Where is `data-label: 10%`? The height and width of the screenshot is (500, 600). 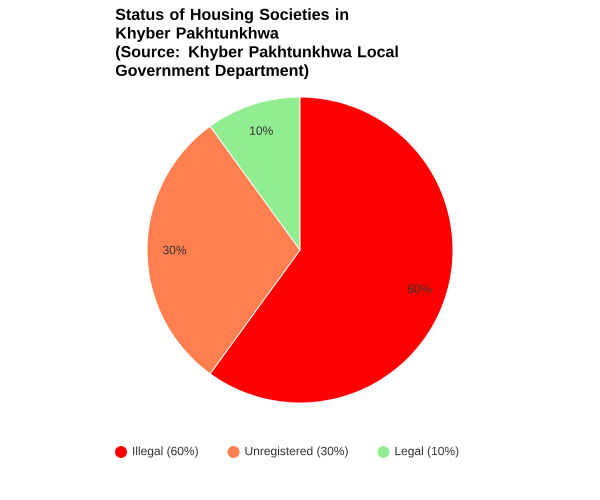
data-label: 10% is located at coordinates (261, 130).